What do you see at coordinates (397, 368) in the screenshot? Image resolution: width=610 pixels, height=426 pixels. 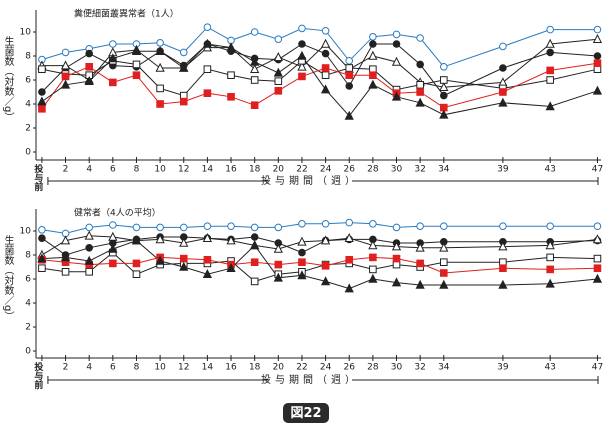 I see `x-tick-label: 30` at bounding box center [397, 368].